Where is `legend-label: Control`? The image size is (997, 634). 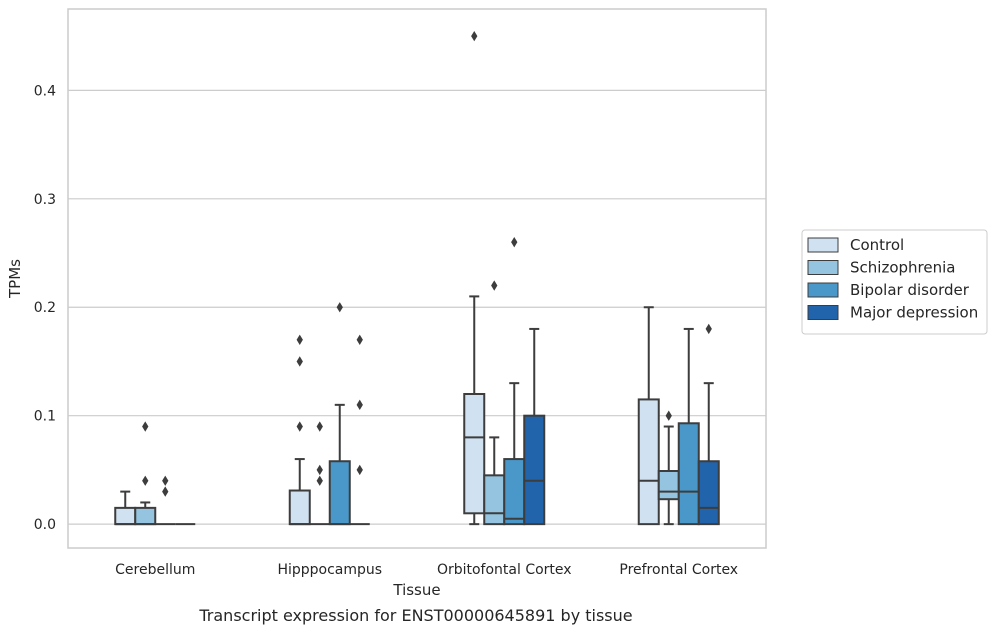
legend-label: Control is located at coordinates (877, 245).